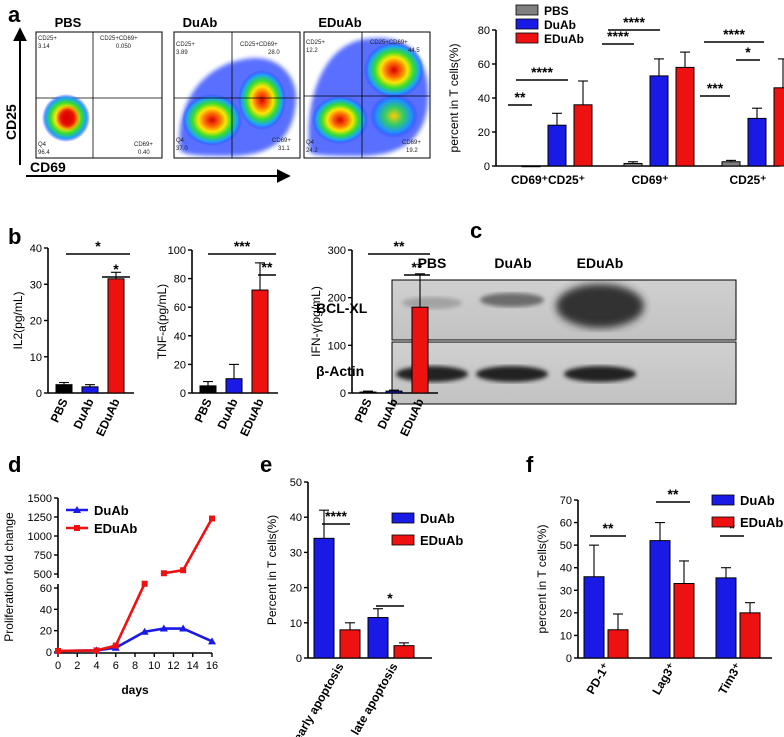 Image resolution: width=784 pixels, height=737 pixels. Describe the element at coordinates (374, 698) in the screenshot. I see `x-category-label: late apoptosis` at that location.